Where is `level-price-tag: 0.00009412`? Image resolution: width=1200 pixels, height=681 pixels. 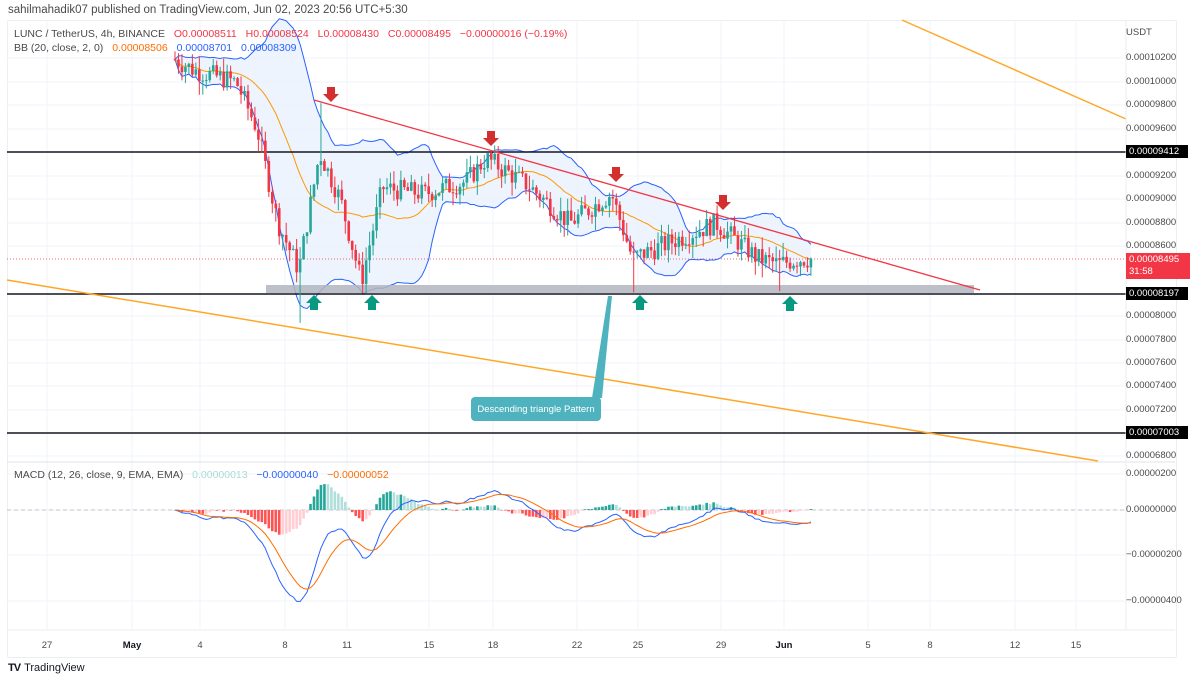 level-price-tag: 0.00009412 is located at coordinates (1157, 151).